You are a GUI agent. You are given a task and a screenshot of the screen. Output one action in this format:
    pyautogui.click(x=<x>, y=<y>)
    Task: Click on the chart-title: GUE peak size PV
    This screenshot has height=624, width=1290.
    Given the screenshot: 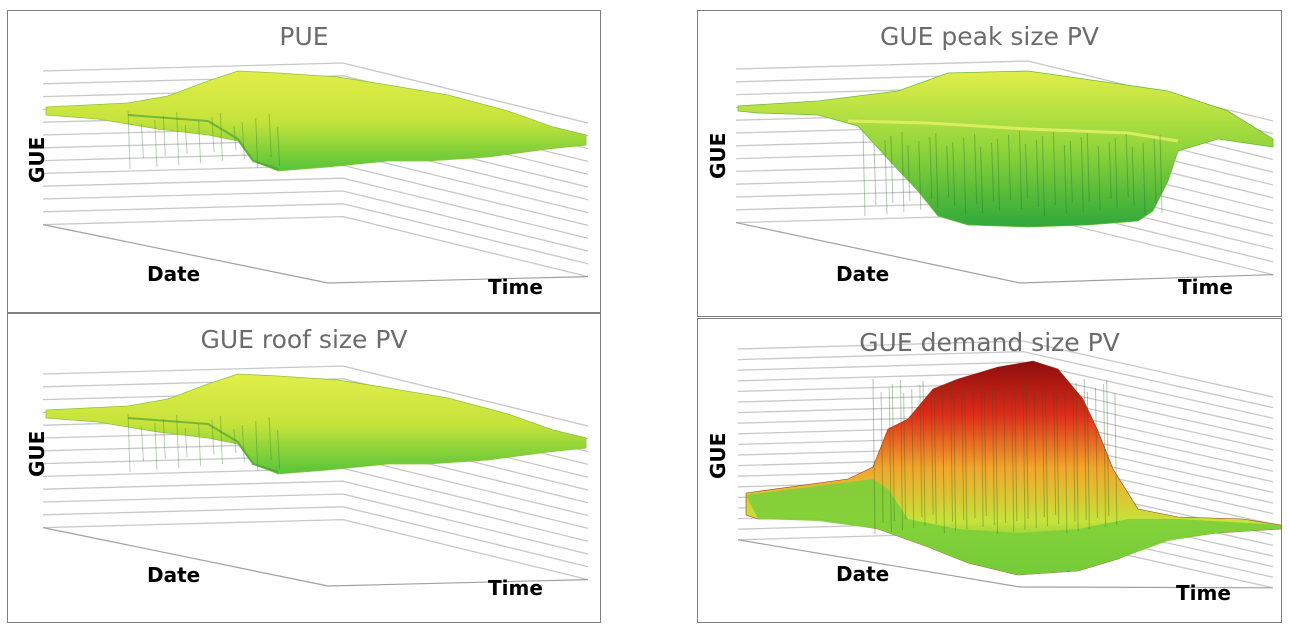 What is the action you would take?
    pyautogui.click(x=989, y=36)
    